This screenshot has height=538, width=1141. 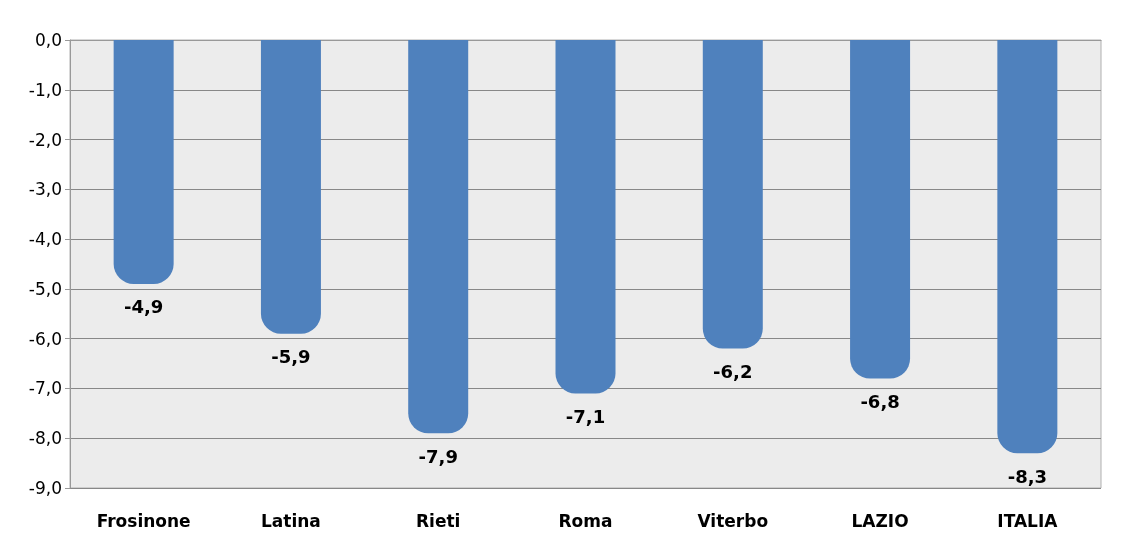 What do you see at coordinates (291, 357) in the screenshot?
I see `data-label: -5,9` at bounding box center [291, 357].